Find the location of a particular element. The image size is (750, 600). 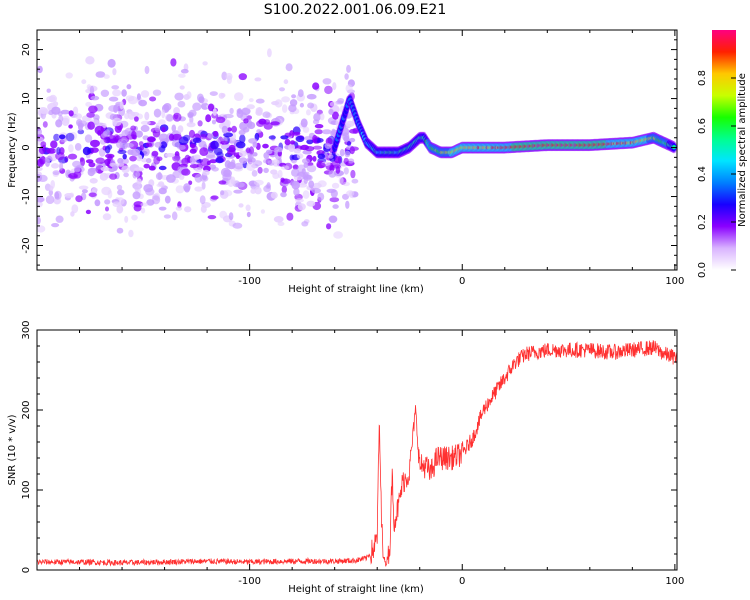

heatmap-ytick-label: 0 is located at coordinates (26, 147).